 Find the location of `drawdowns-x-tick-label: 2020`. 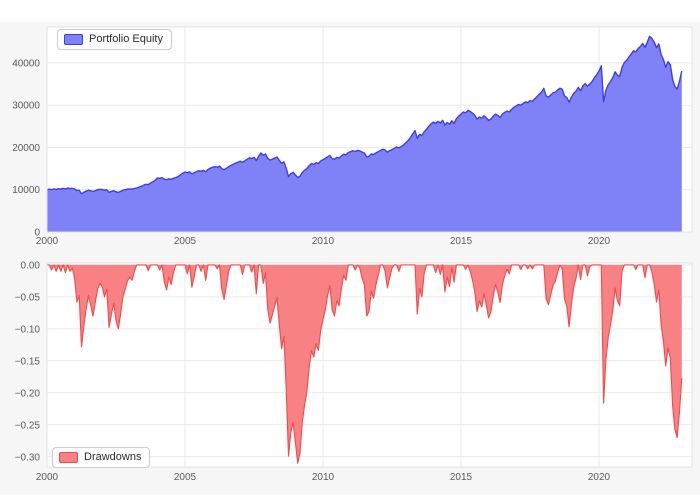

drawdowns-x-tick-label: 2020 is located at coordinates (599, 477).